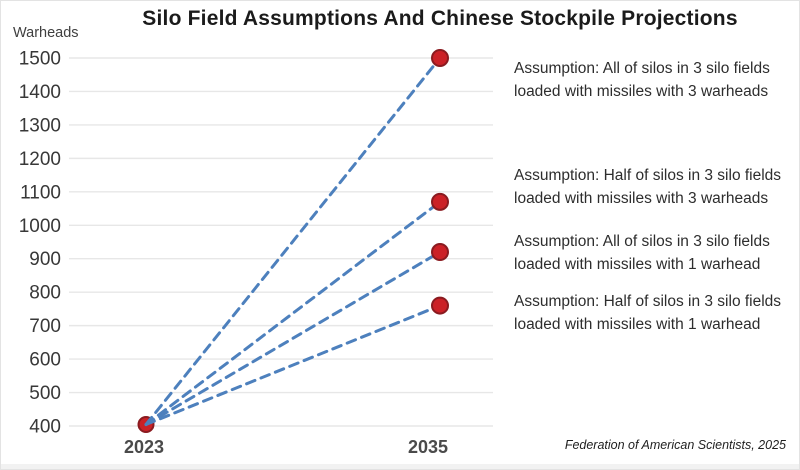  I want to click on y-tick-label: 1300, so click(40, 125).